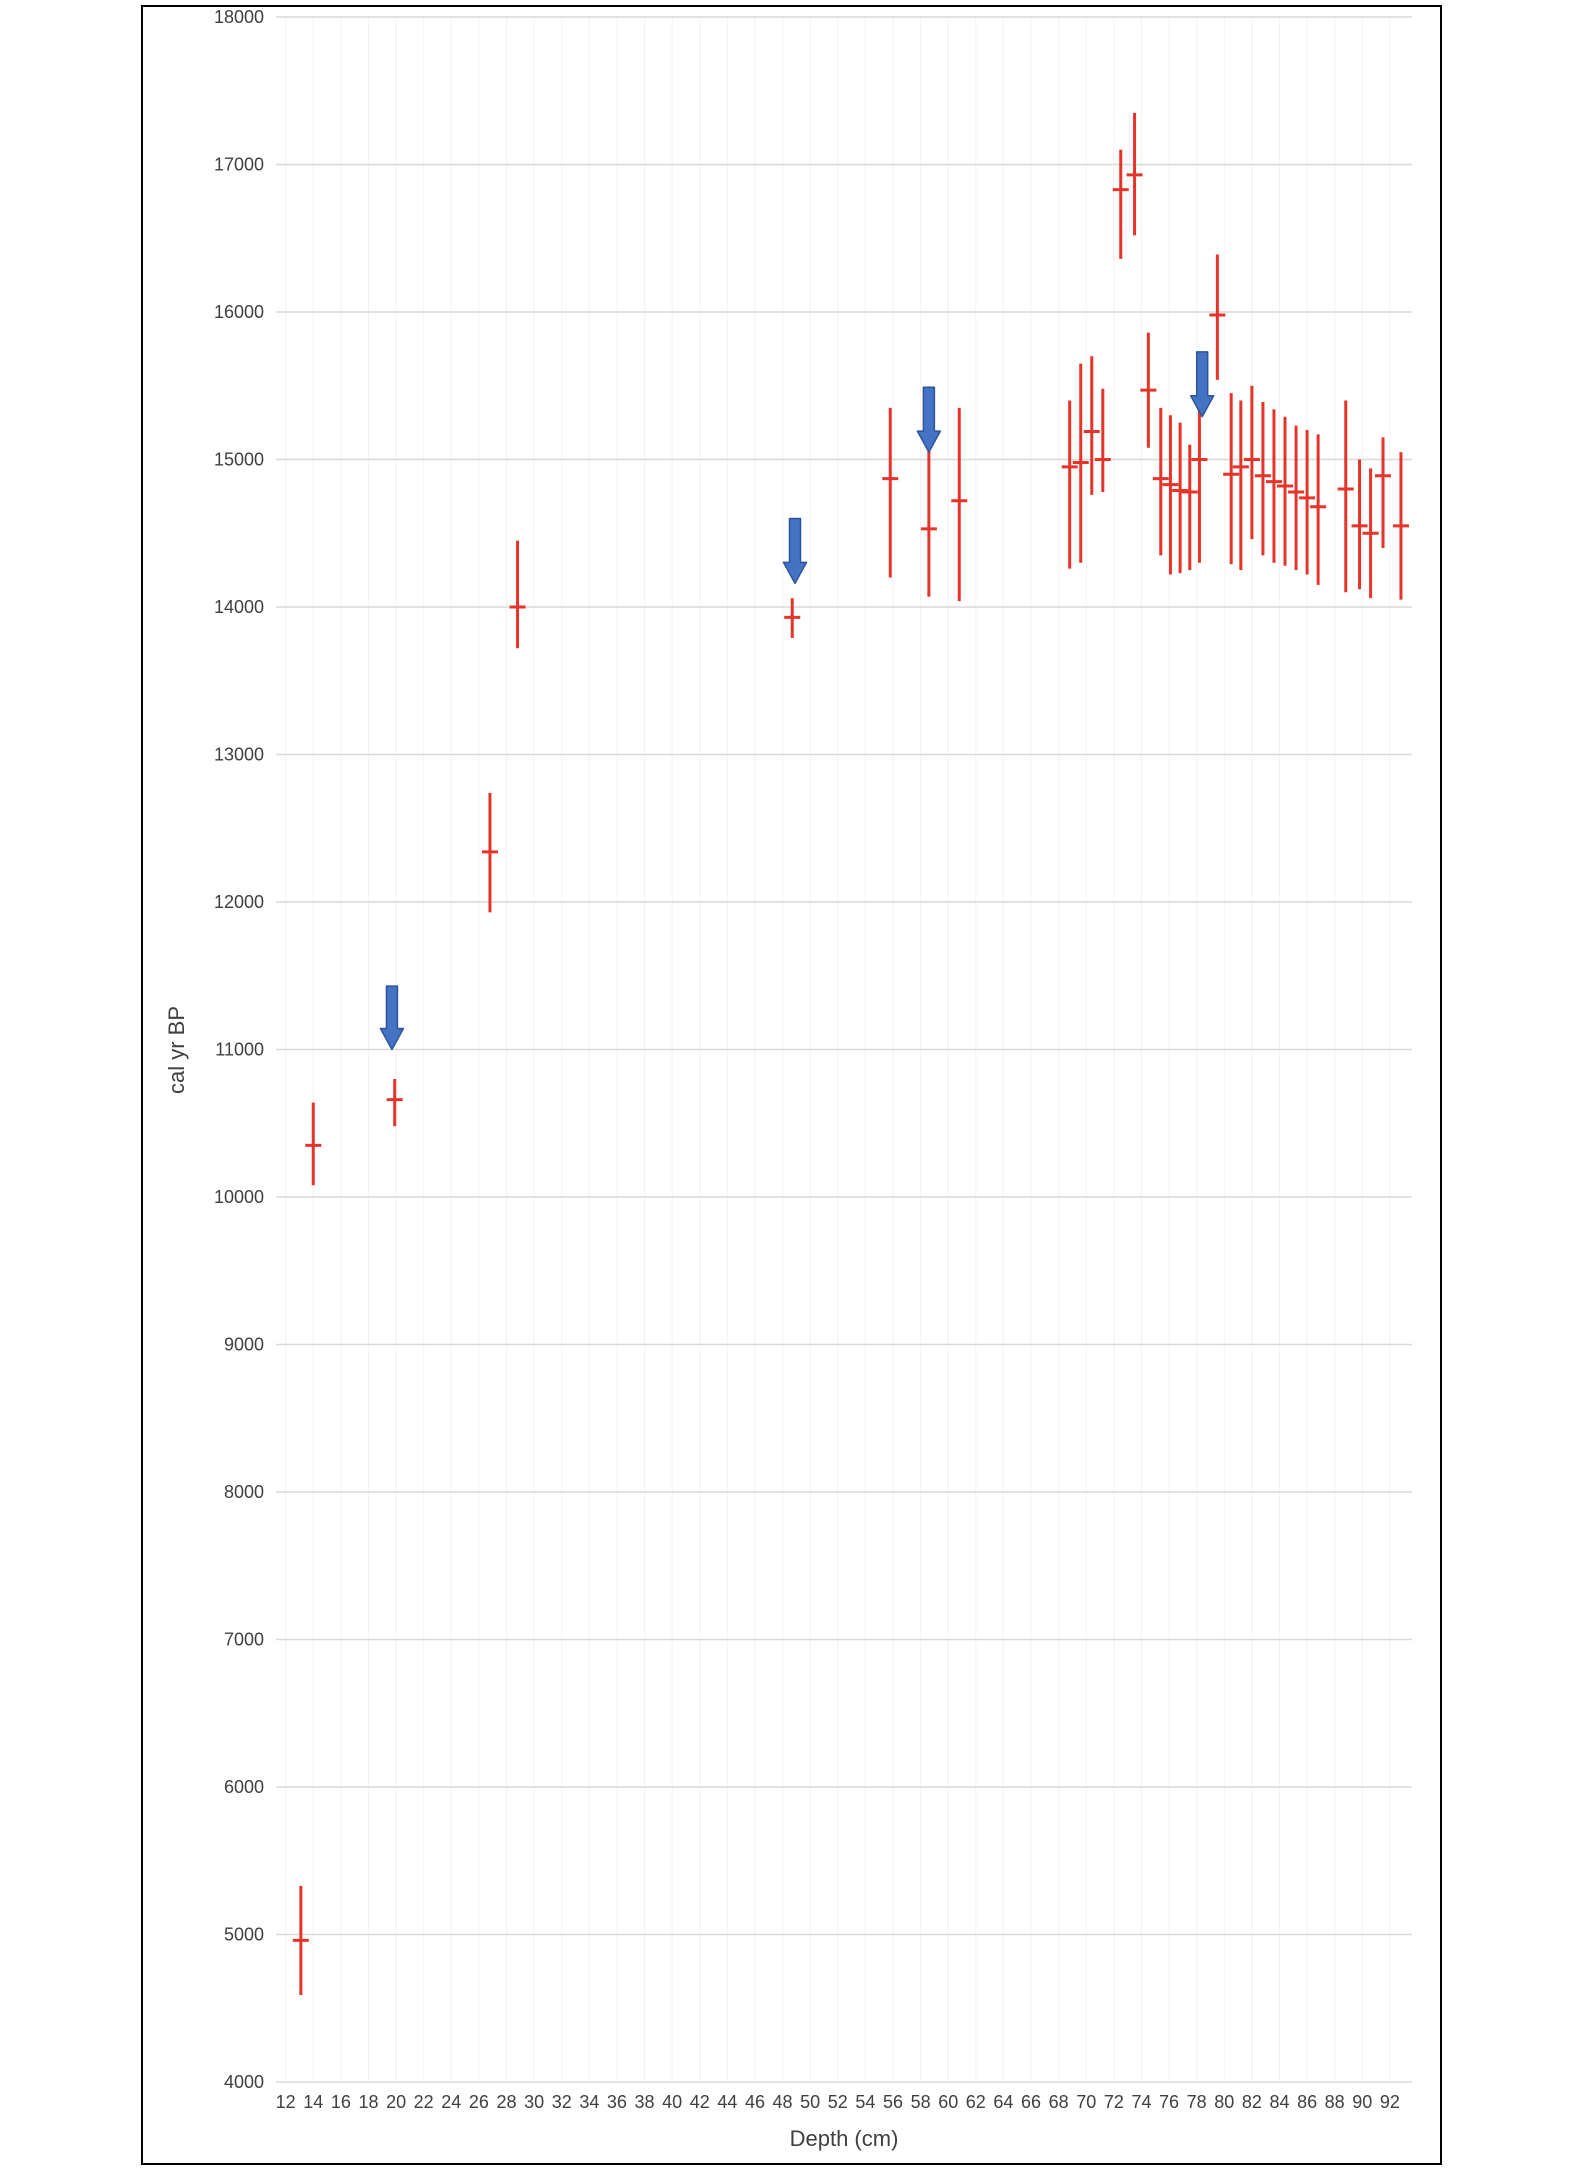 The height and width of the screenshot is (2175, 1583). I want to click on y-tick-label: 14000, so click(239, 607).